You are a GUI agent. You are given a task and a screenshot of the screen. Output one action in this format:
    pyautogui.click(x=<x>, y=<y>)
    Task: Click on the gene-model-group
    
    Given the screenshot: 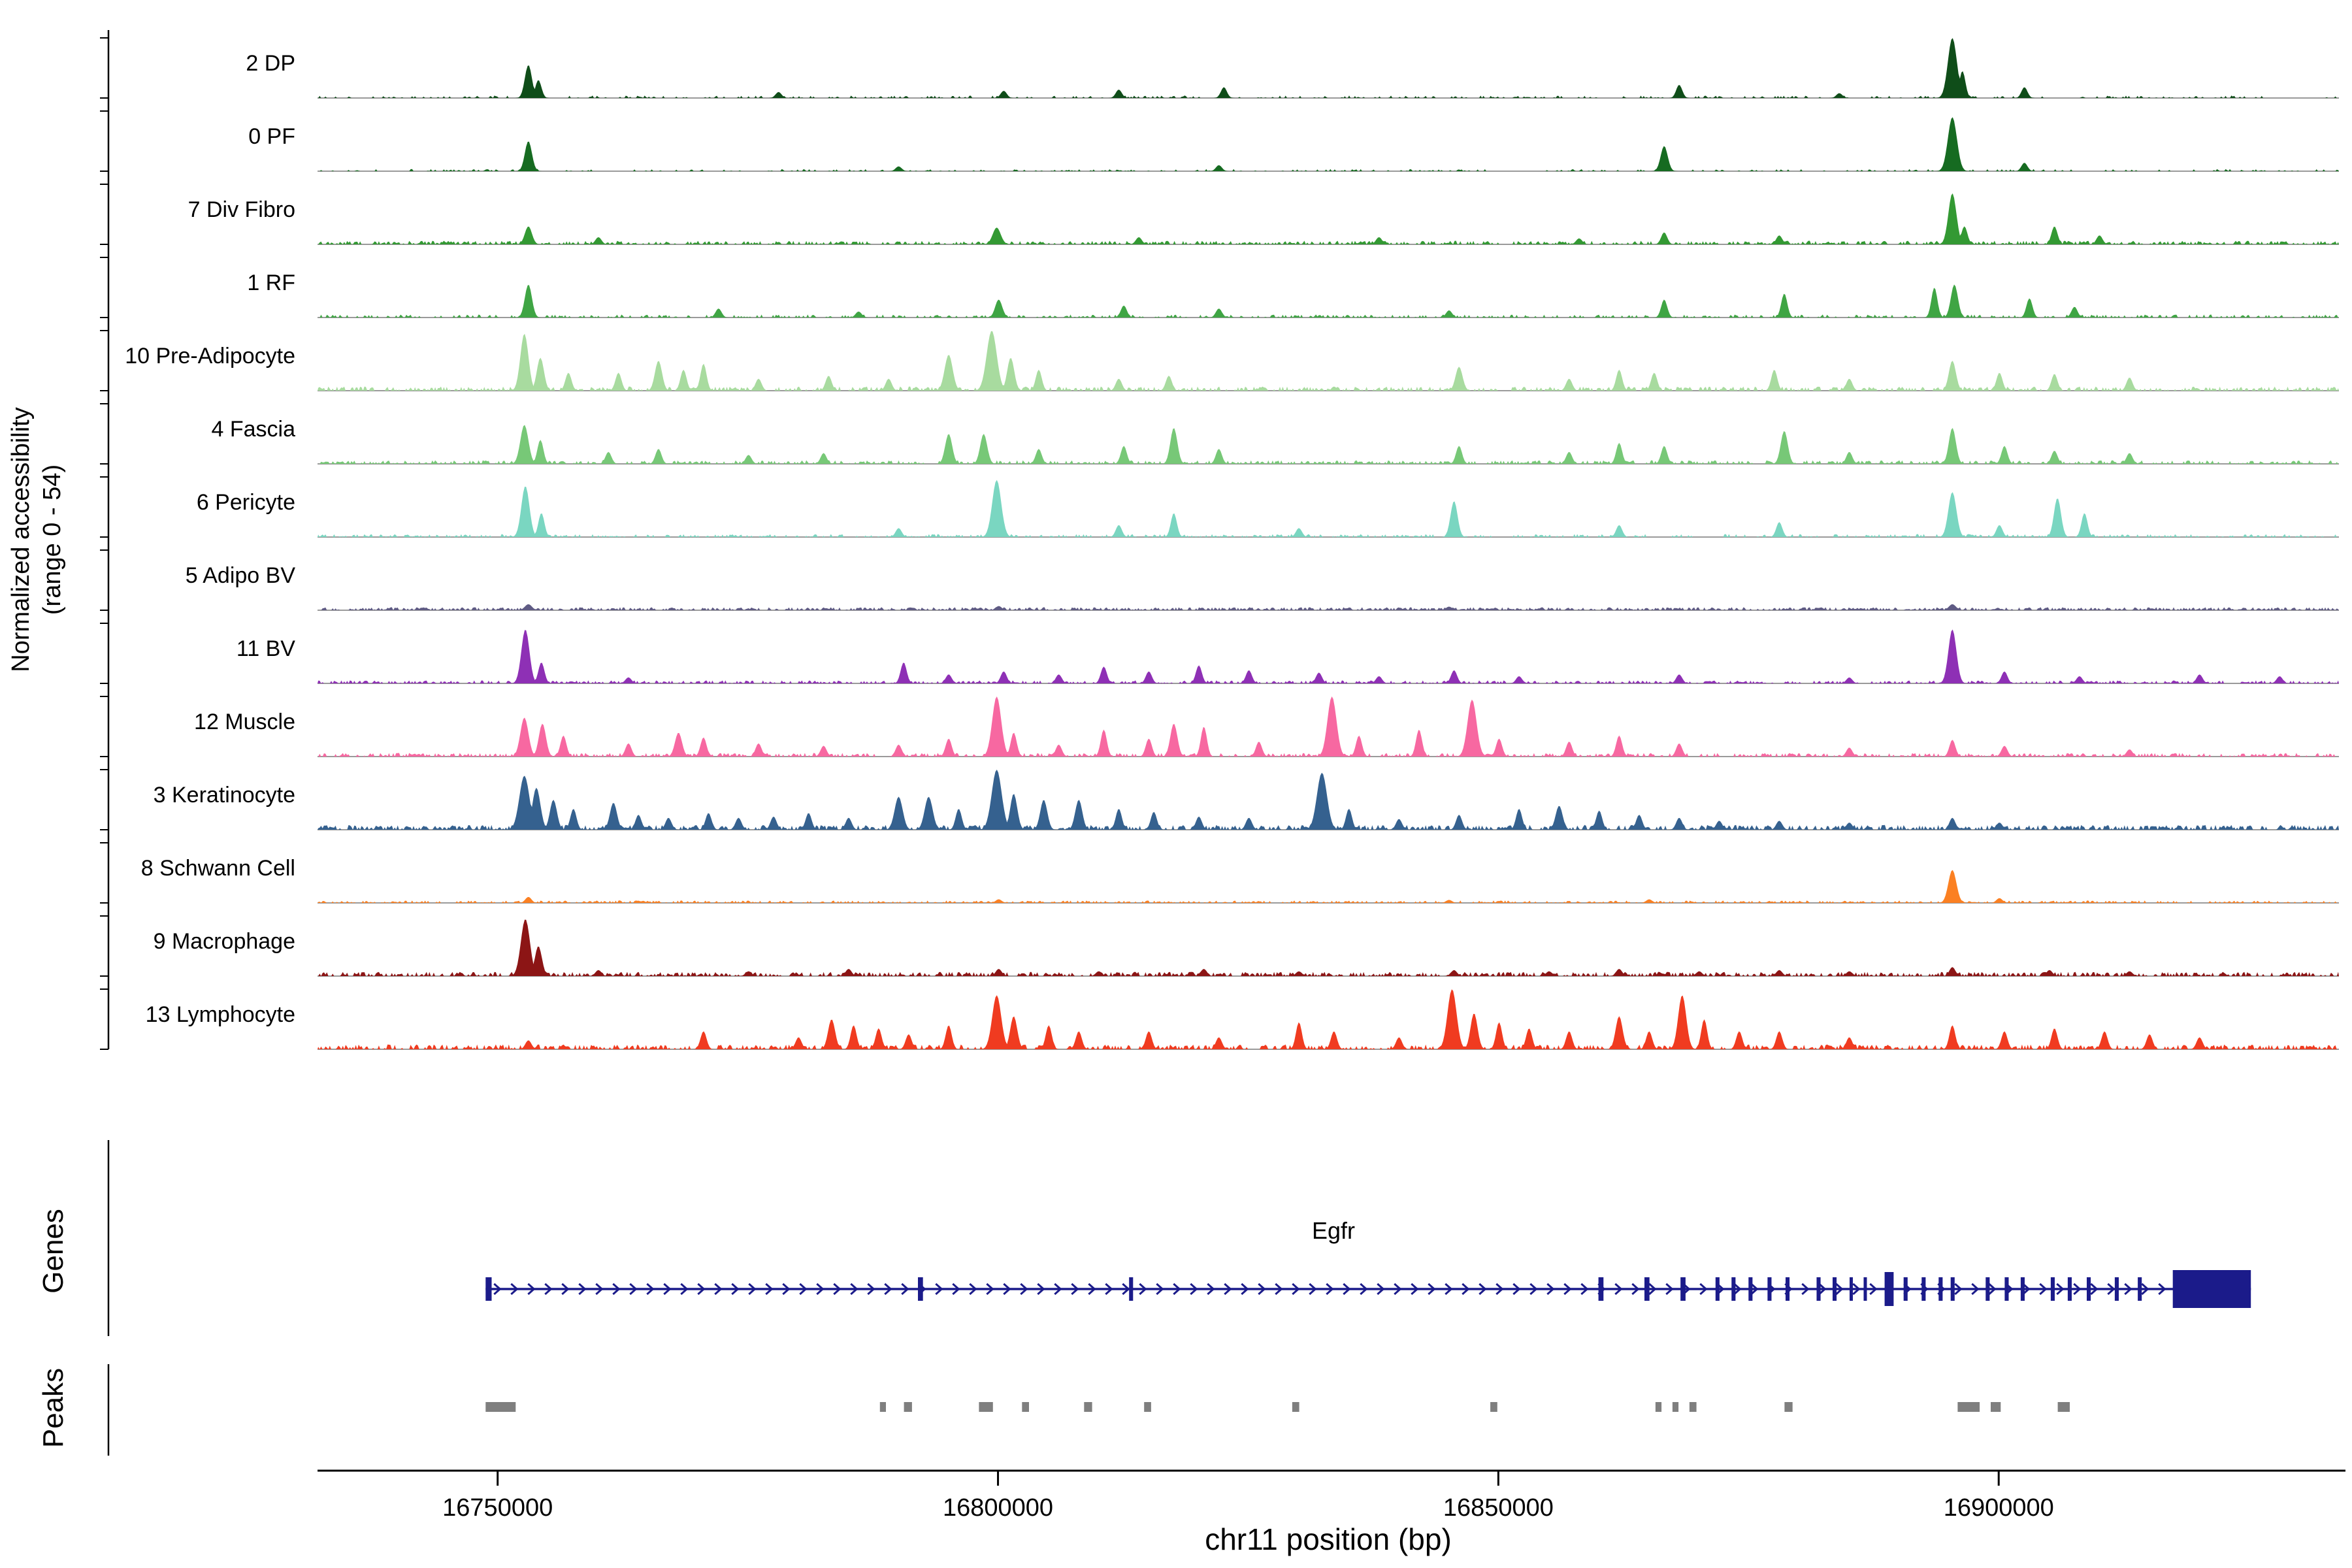 What is the action you would take?
    pyautogui.click(x=1368, y=1289)
    